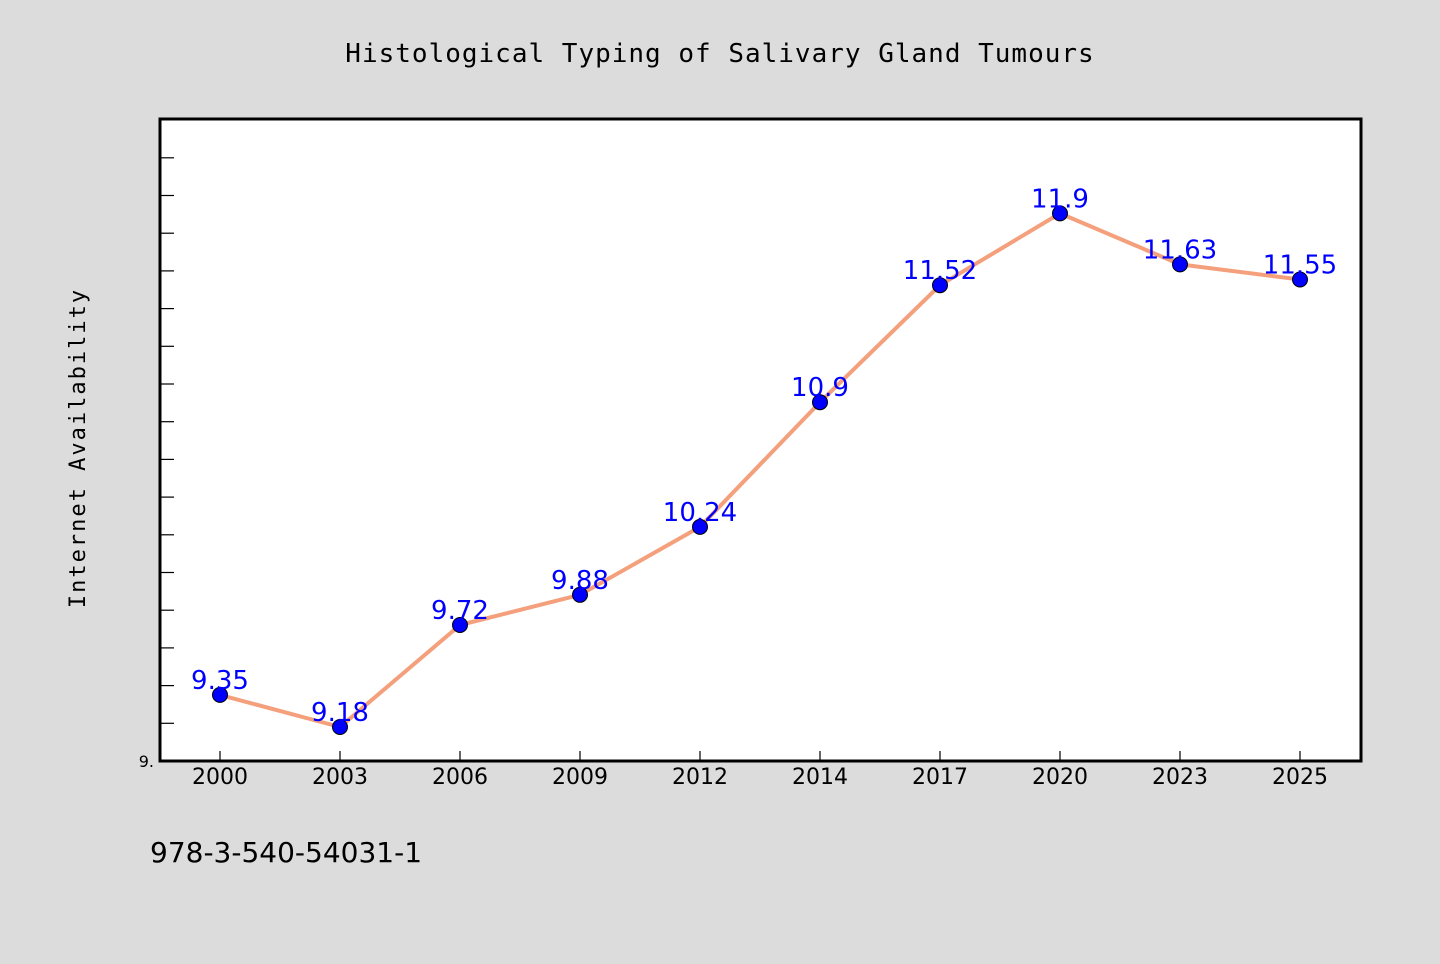  What do you see at coordinates (820, 777) in the screenshot?
I see `x-tick-label: 2014` at bounding box center [820, 777].